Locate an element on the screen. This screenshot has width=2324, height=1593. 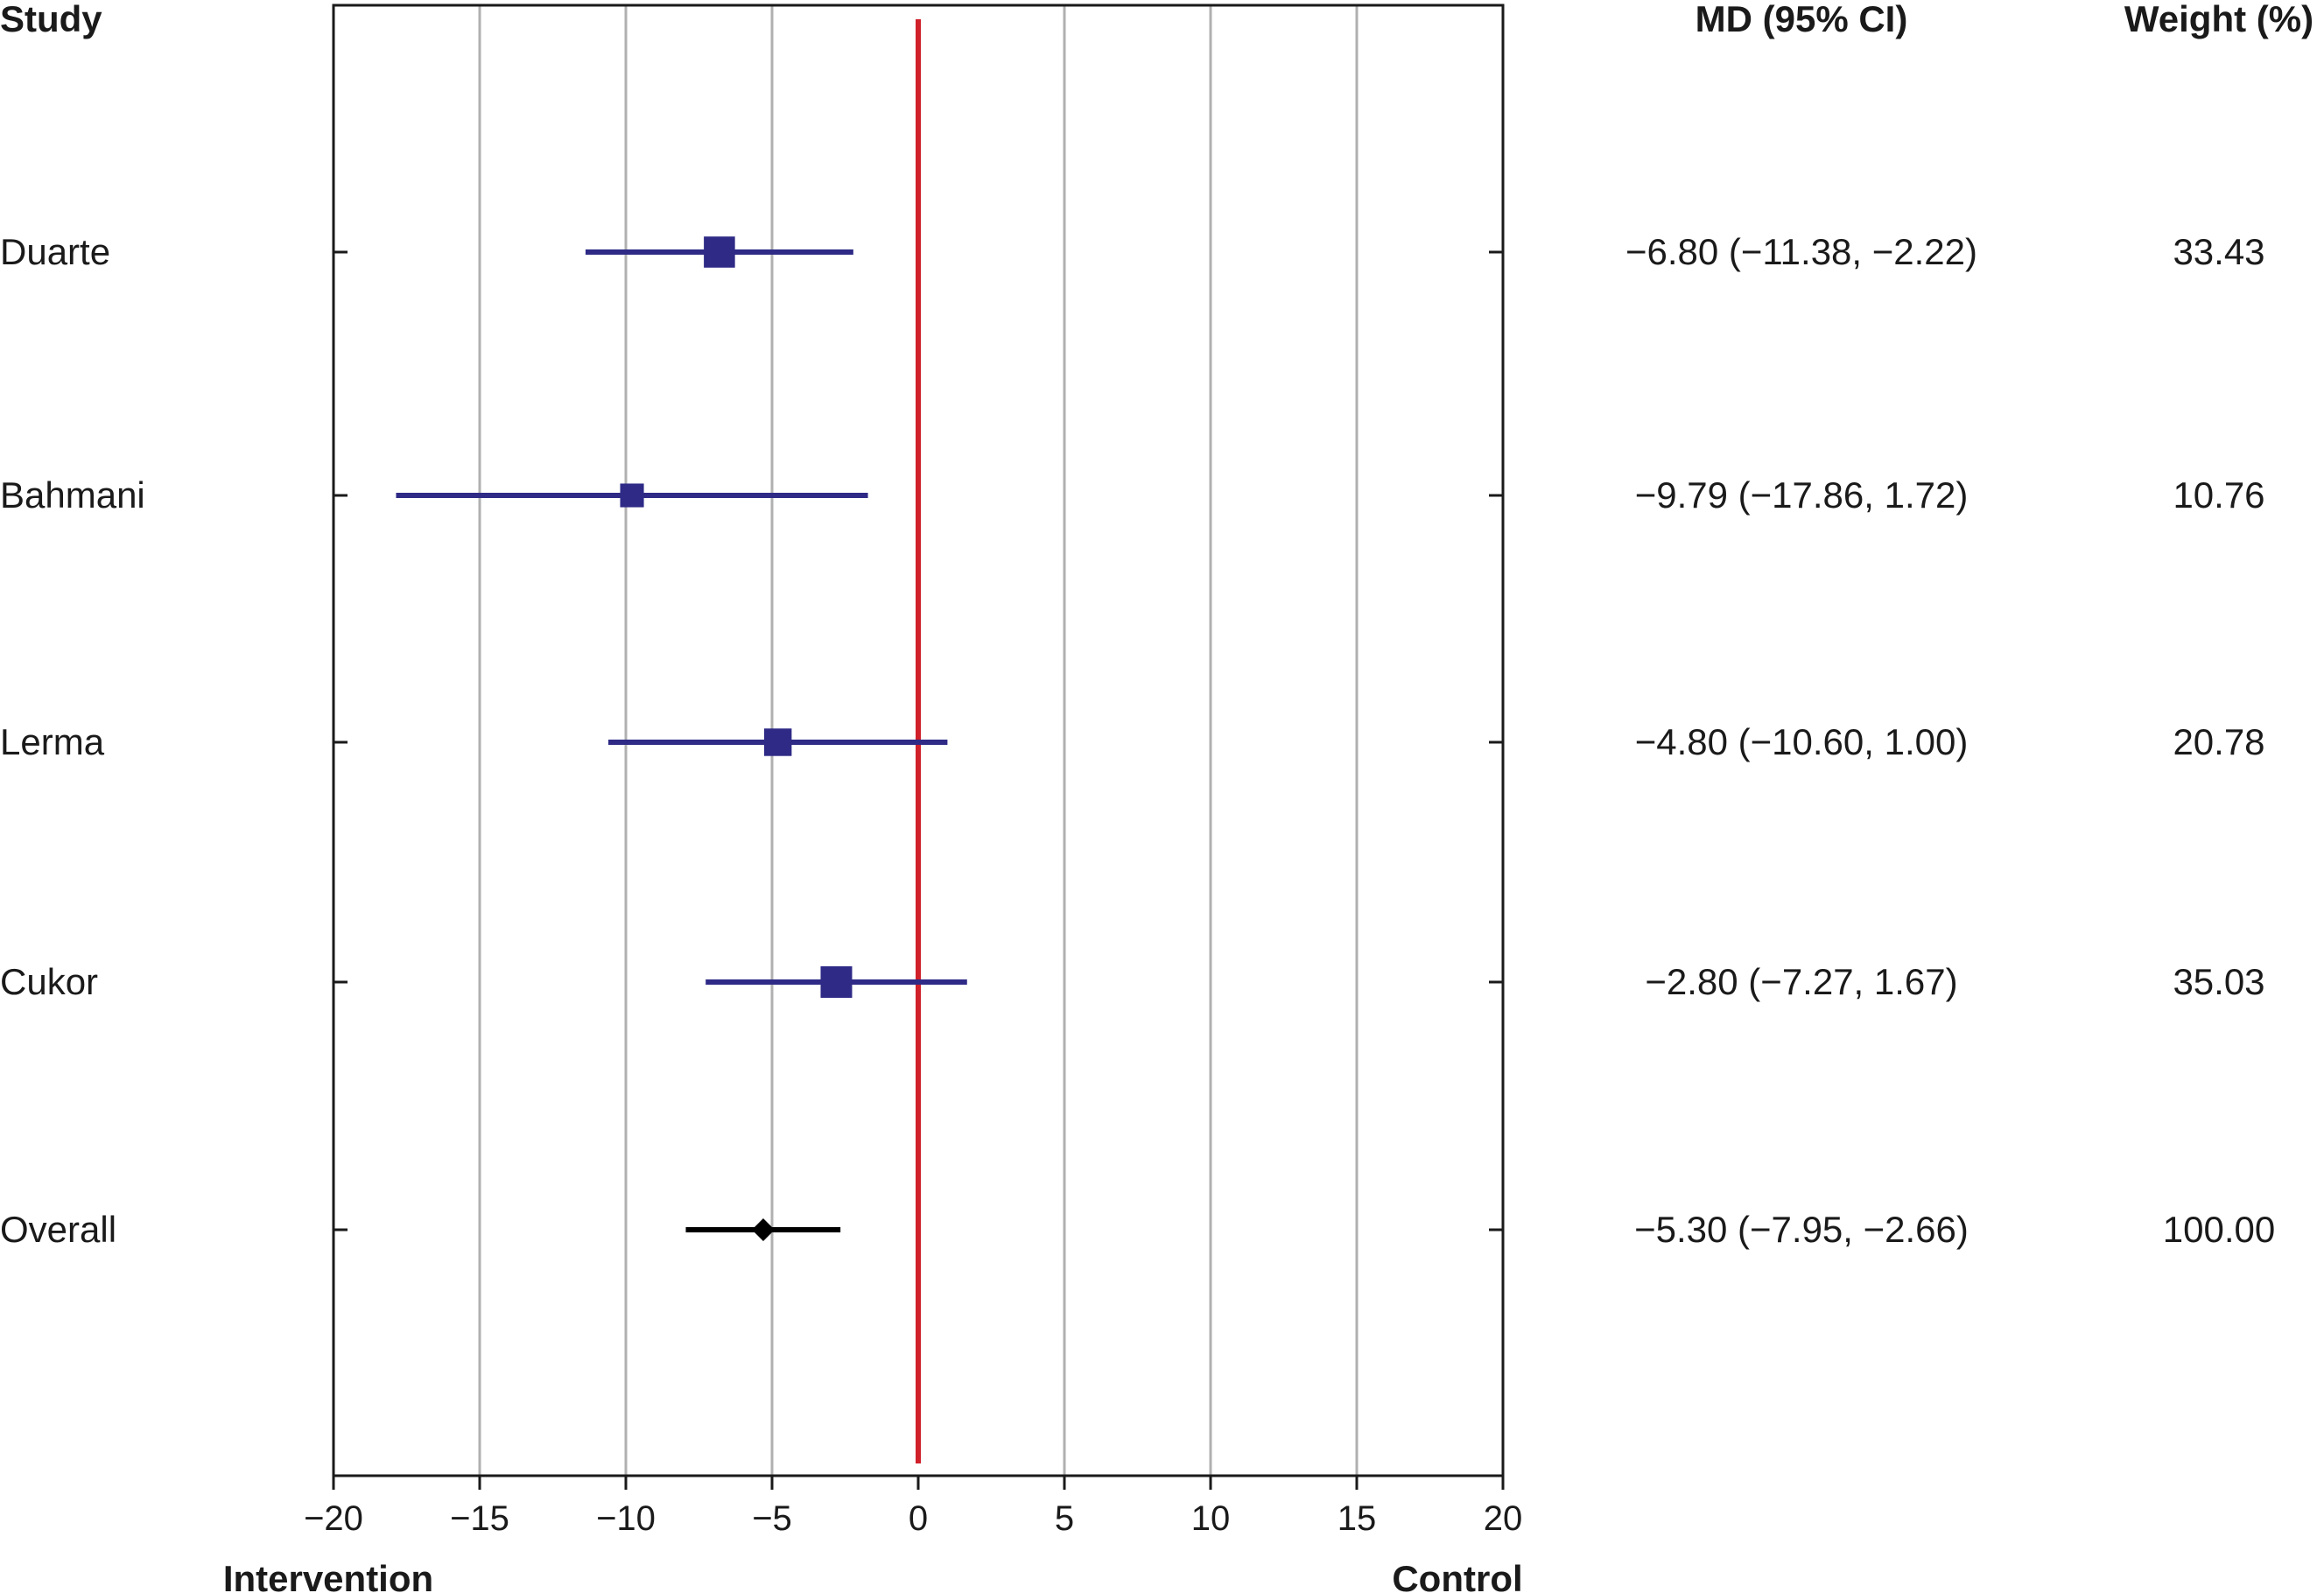
study-row: Bahmani −9.79 (−17.86, 1.72) 10.76 is located at coordinates (1133, 495).